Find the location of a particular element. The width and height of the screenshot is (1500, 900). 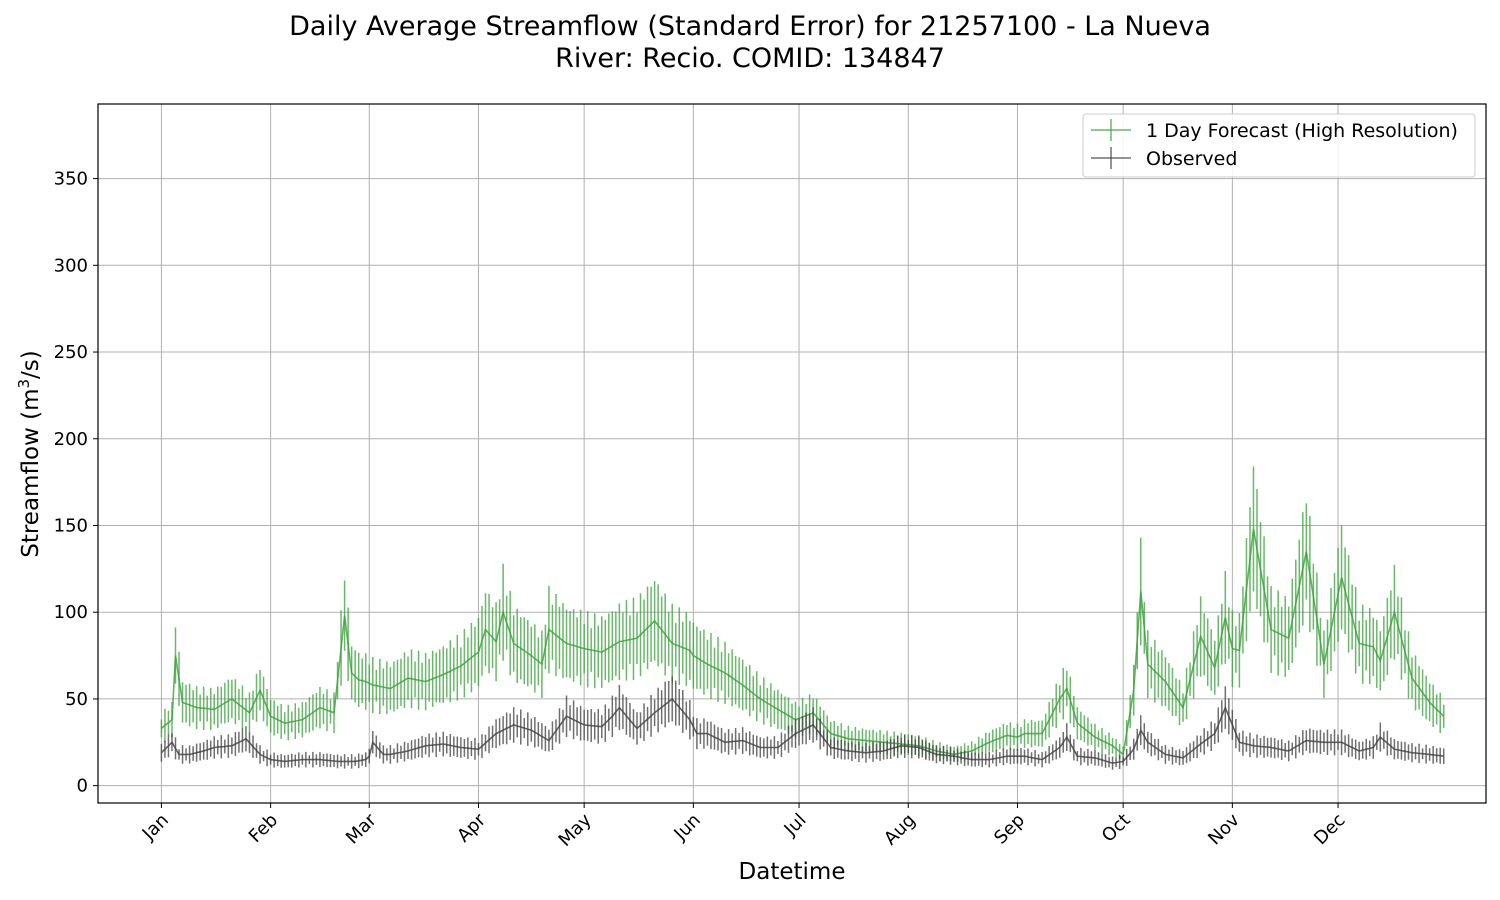

y-axis-label: Streamflow (m3/s) is located at coordinates (29, 454).